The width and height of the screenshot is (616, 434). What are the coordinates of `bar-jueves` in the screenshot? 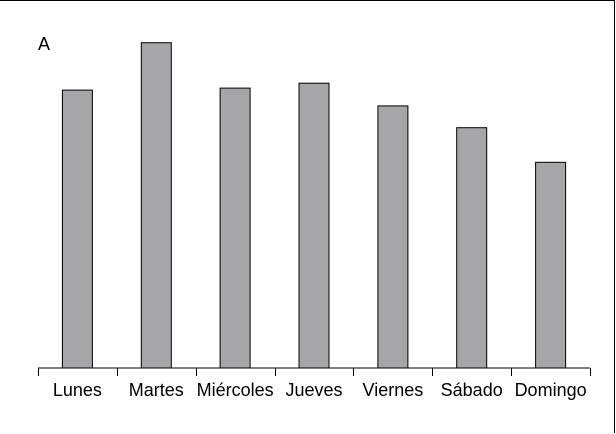 It's located at (314, 225).